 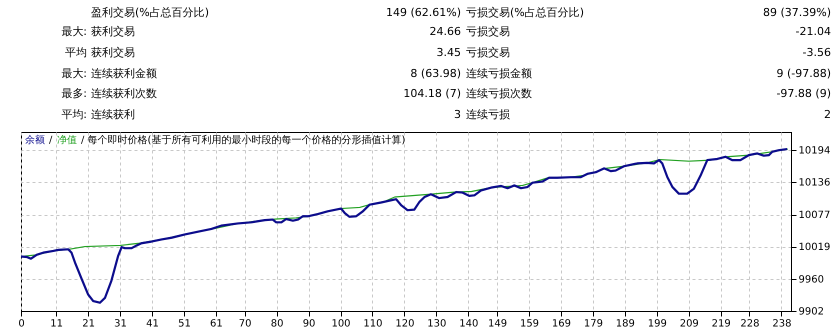 What do you see at coordinates (184, 322) in the screenshot?
I see `x-tick-label: 51` at bounding box center [184, 322].